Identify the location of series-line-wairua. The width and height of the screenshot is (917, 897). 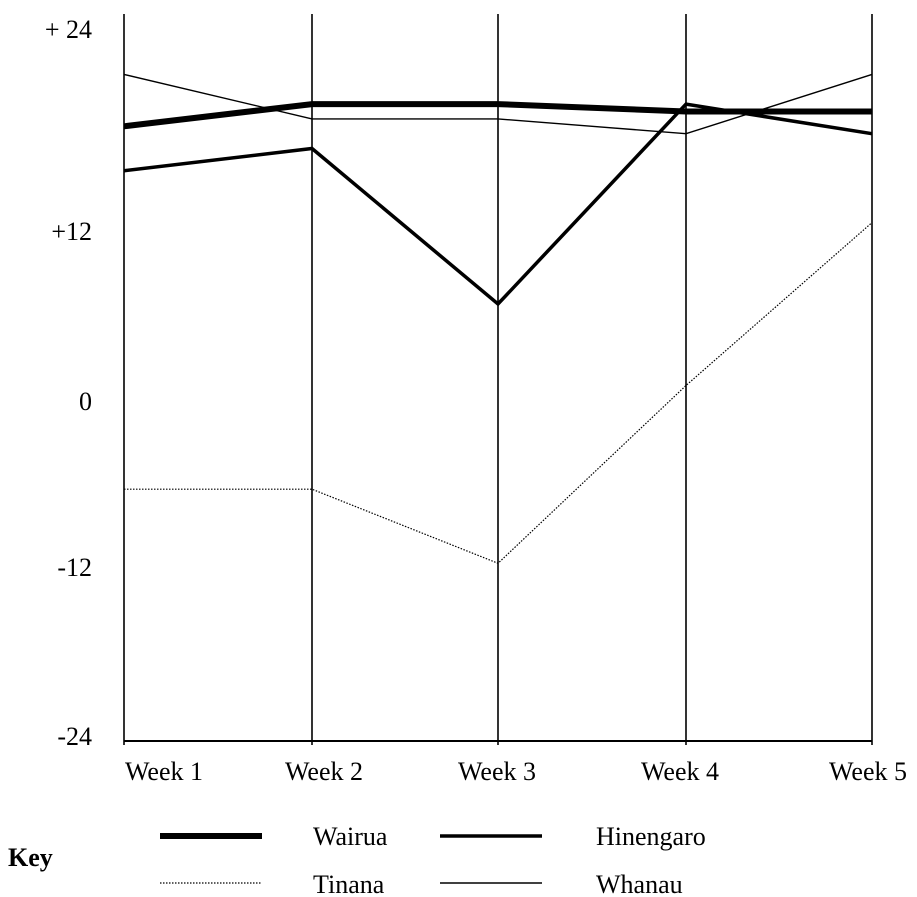
(497, 115).